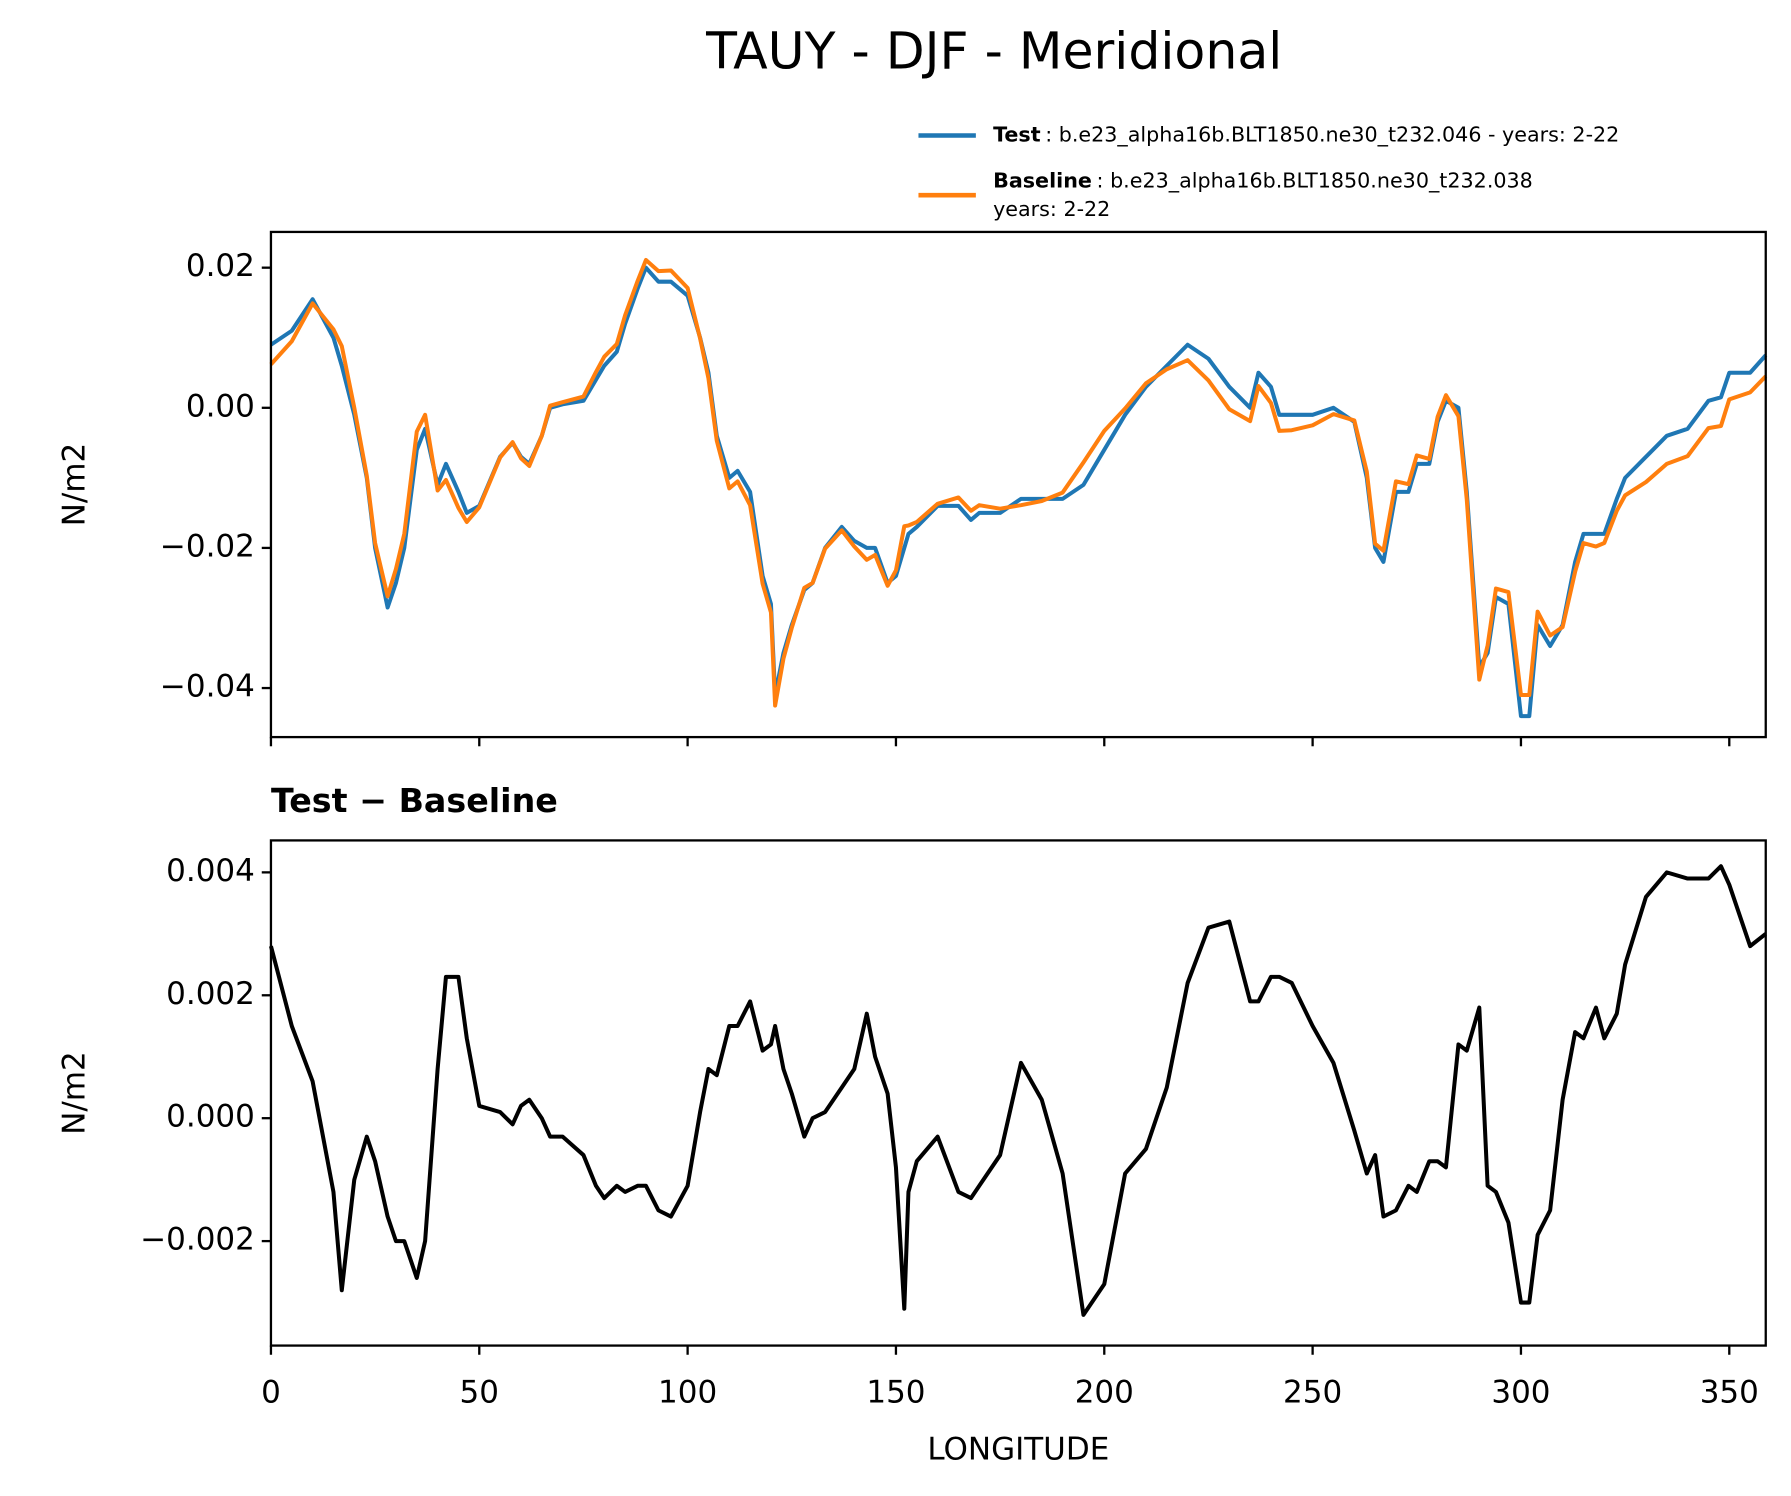 Image resolution: width=1791 pixels, height=1496 pixels. Describe the element at coordinates (210, 1117) in the screenshot. I see `y-tick-label: 0.000` at that location.